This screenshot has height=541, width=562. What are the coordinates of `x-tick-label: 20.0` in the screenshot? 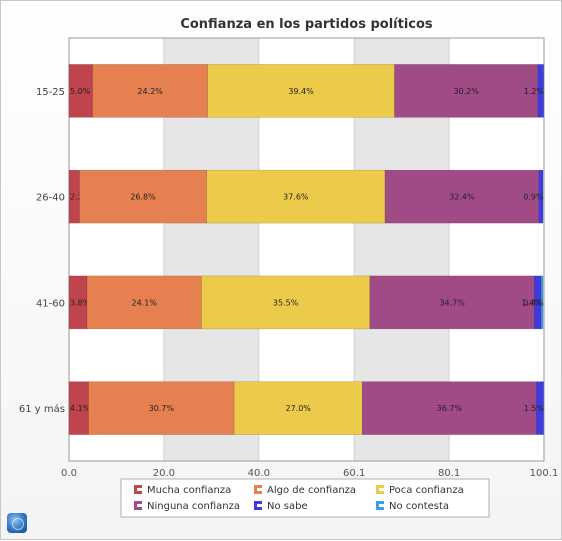 It's located at (164, 473).